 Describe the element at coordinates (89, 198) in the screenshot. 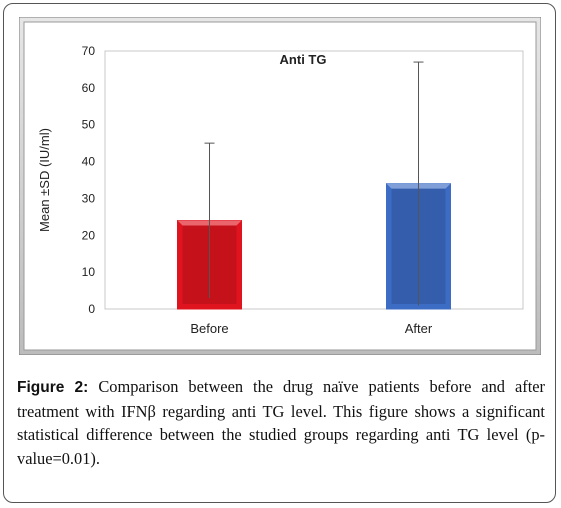

I see `y-tick-label: 30` at that location.